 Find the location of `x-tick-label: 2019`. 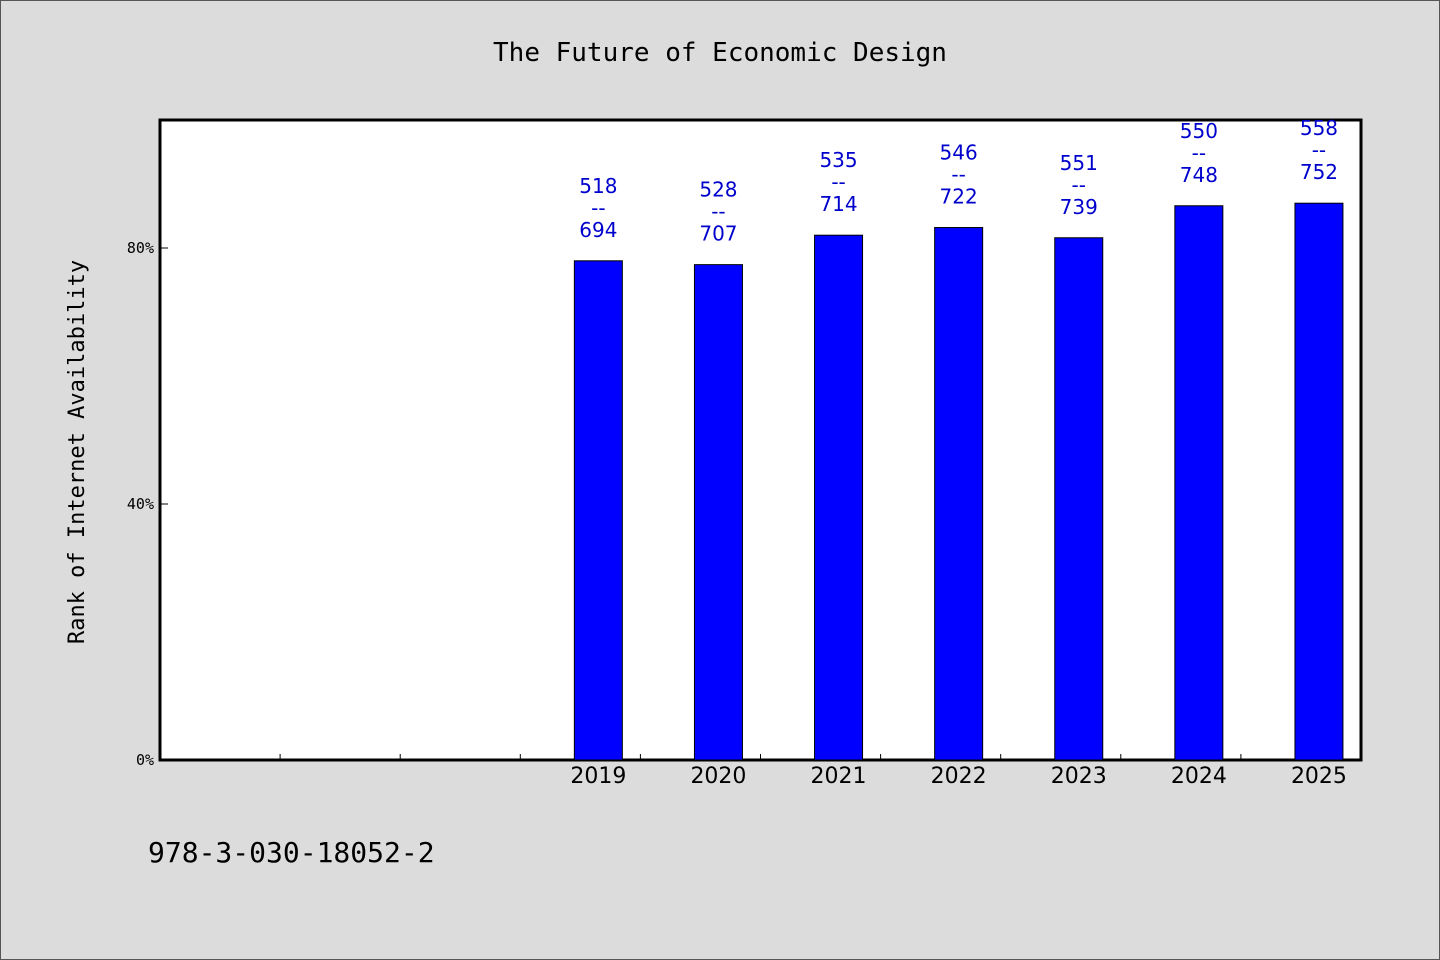

x-tick-label: 2019 is located at coordinates (598, 776).